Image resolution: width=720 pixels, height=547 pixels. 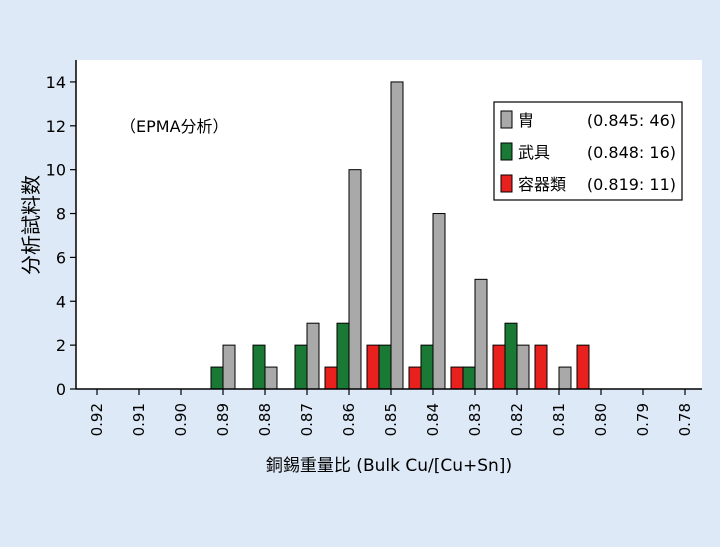 I want to click on x-tick-label: 0.86, so click(x=349, y=419).